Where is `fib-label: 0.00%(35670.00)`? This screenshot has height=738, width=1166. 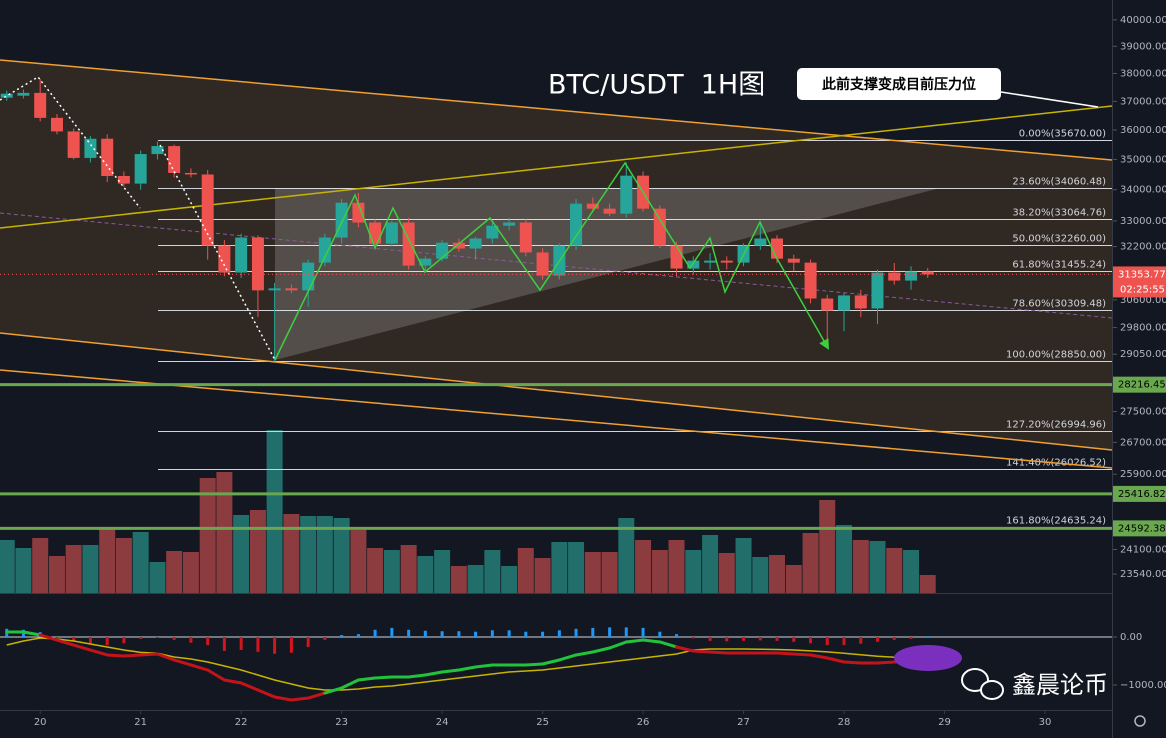 fib-label: 0.00%(35670.00) is located at coordinates (1062, 134).